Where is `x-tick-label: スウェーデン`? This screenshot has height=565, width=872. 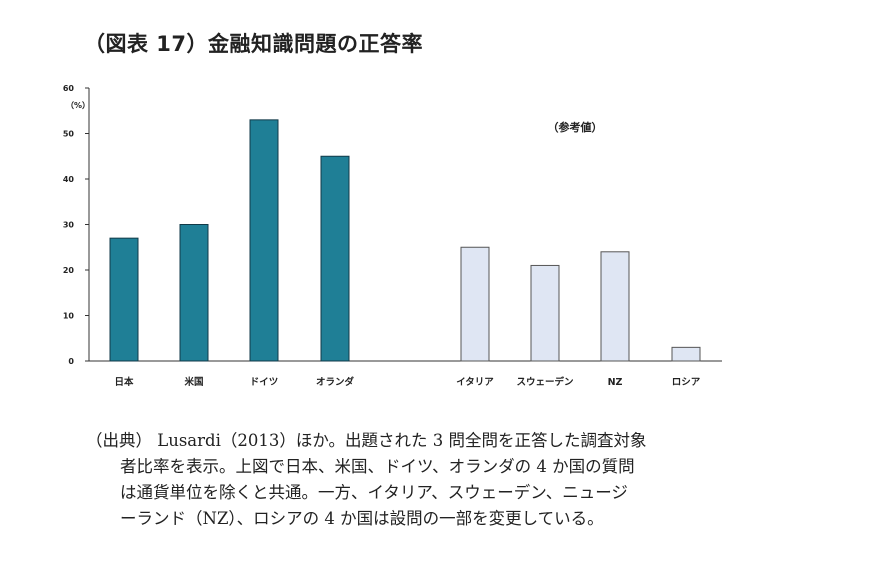
x-tick-label: スウェーデン is located at coordinates (544, 382).